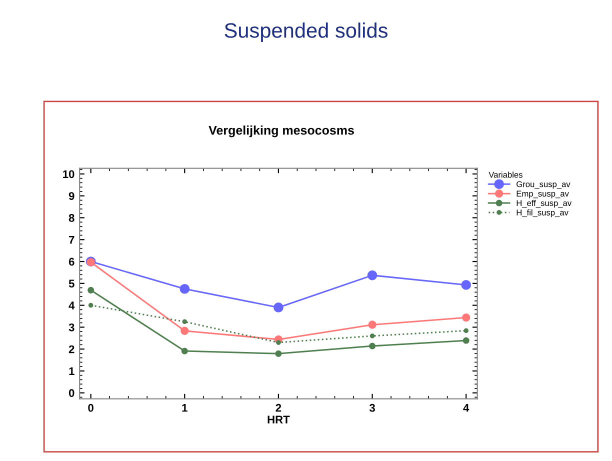  Describe the element at coordinates (68, 174) in the screenshot. I see `y-tick-label: 10` at that location.